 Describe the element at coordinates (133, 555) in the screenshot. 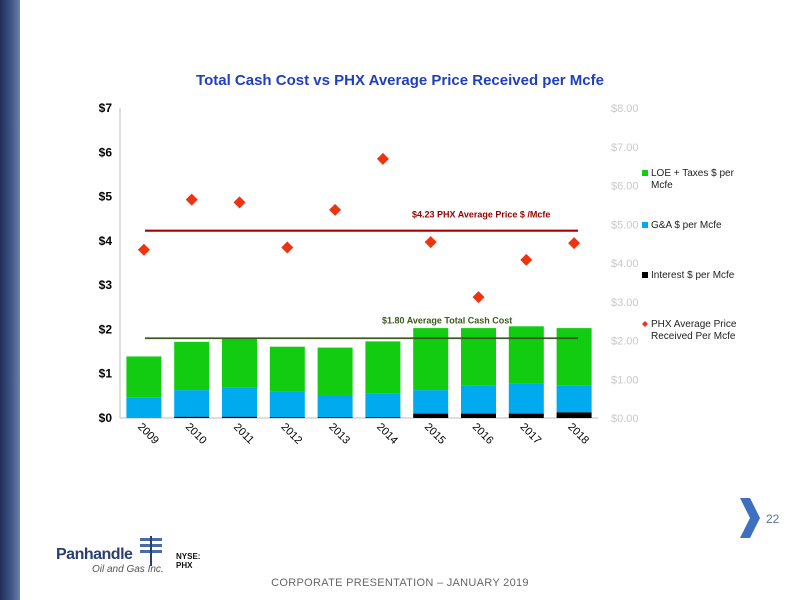

I see `company-logo: Panhandle Oil and Gas Inc. NYSE: PHX` at that location.